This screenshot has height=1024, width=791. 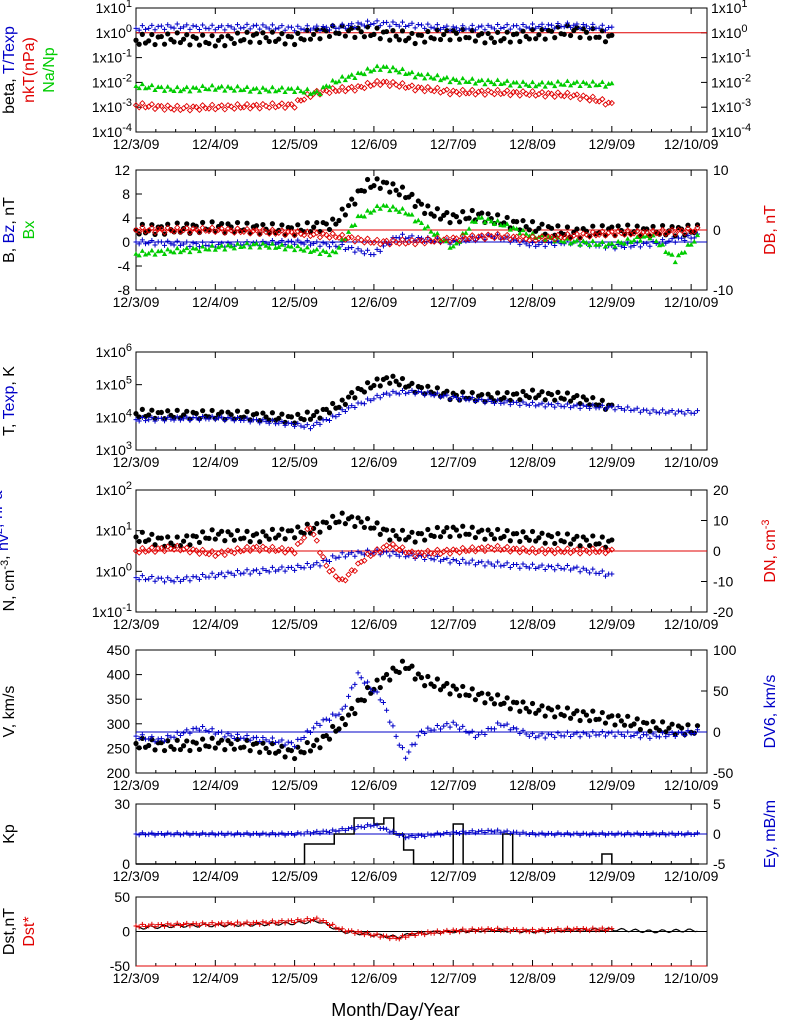 I want to click on panel-0-x-tick-label: 12/8/09, so click(x=532, y=144).